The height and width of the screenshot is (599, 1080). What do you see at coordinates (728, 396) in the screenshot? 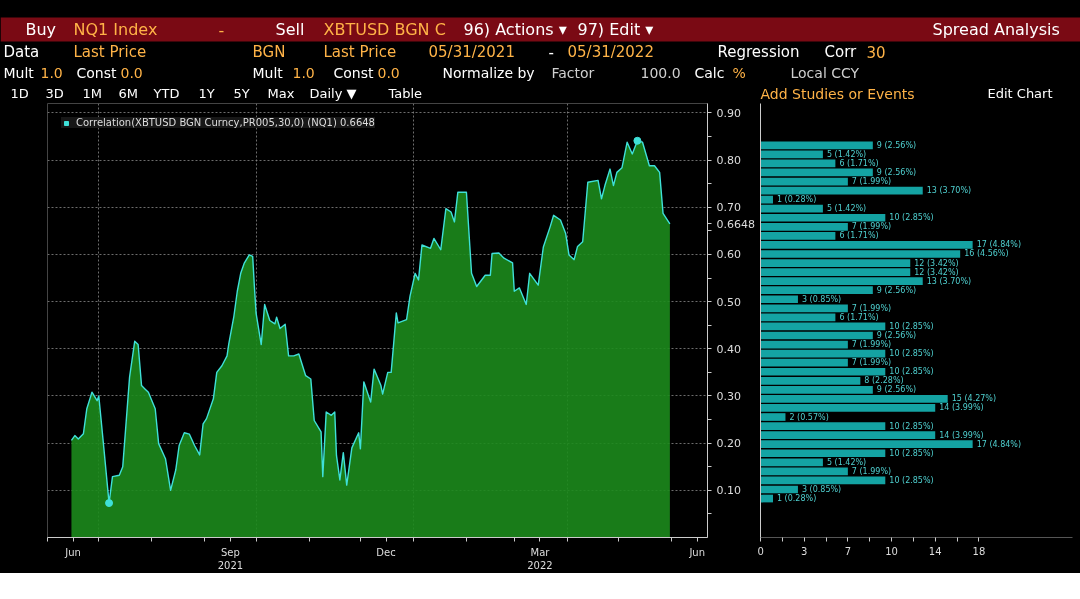
I see `y-tick-label: 0.30` at bounding box center [728, 396].